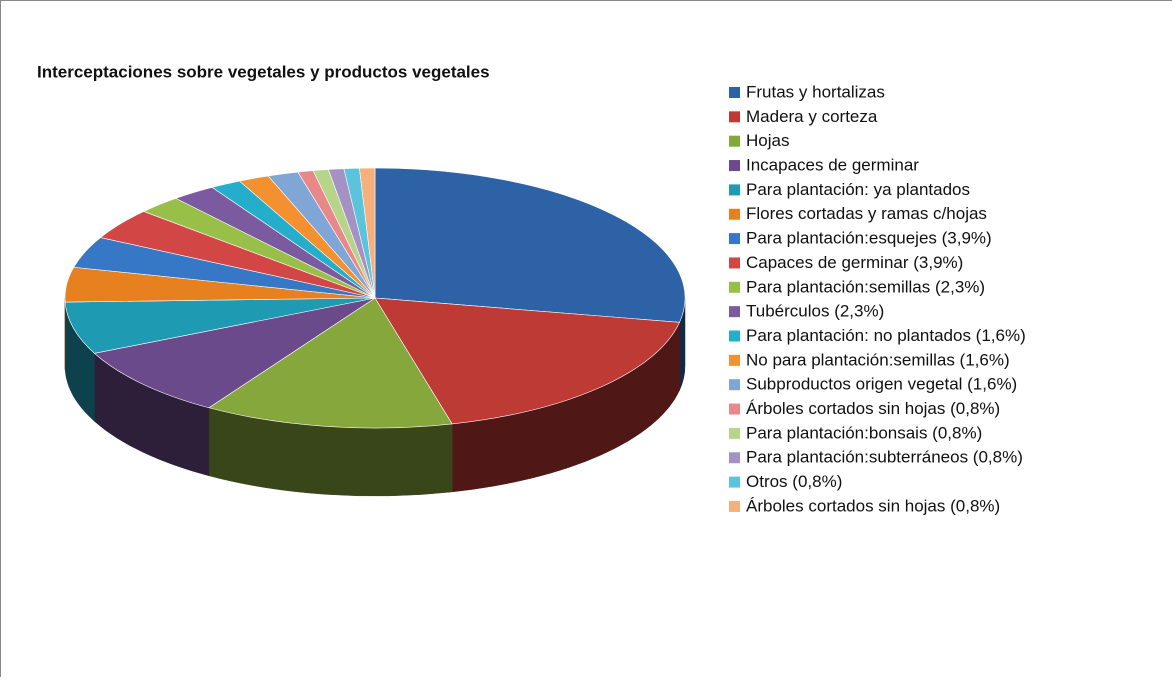  I want to click on legend-label: Para plantación: ya plantados, so click(858, 189).